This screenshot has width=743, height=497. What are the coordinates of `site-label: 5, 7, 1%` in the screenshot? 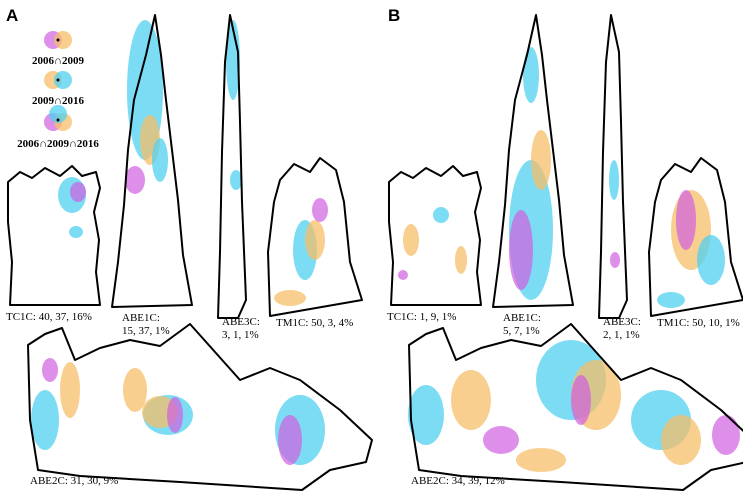 It's located at (521, 331).